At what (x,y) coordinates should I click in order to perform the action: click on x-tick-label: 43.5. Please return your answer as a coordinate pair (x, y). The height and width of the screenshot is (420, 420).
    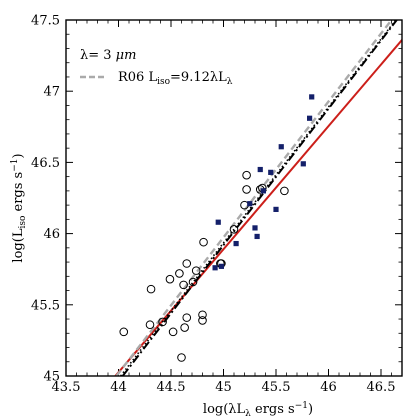
    Looking at the image, I should click on (66, 387).